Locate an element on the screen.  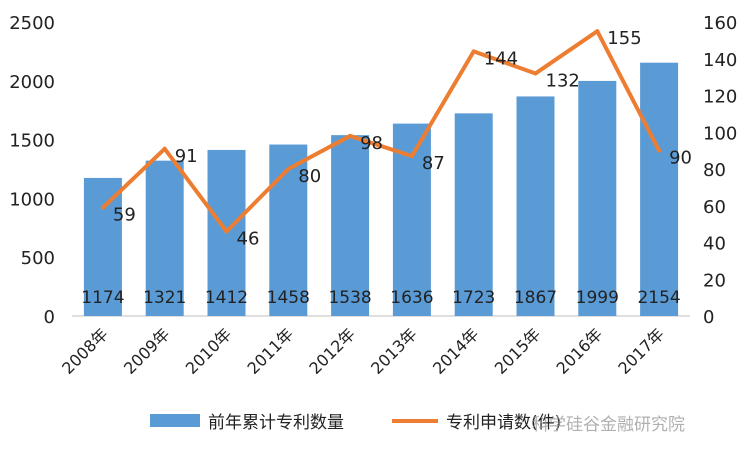
bar-data-label: 1723 is located at coordinates (473, 298).